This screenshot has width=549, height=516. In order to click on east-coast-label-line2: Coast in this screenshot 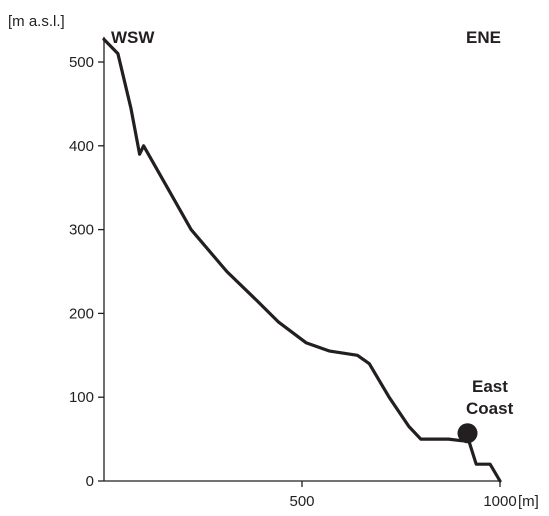, I will do `click(490, 408)`.